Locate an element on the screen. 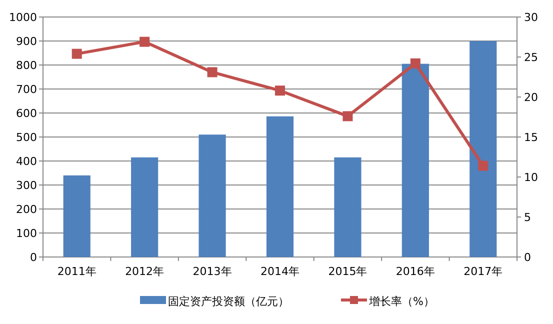  y-tick-label: 0 is located at coordinates (33, 257).